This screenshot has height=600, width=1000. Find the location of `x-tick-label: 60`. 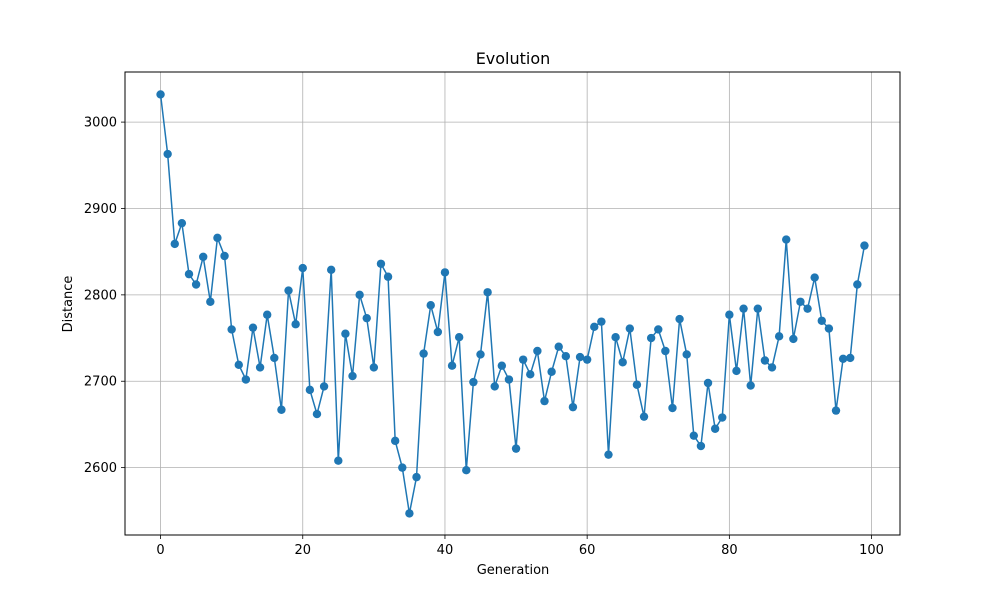

x-tick-label: 60 is located at coordinates (587, 550).